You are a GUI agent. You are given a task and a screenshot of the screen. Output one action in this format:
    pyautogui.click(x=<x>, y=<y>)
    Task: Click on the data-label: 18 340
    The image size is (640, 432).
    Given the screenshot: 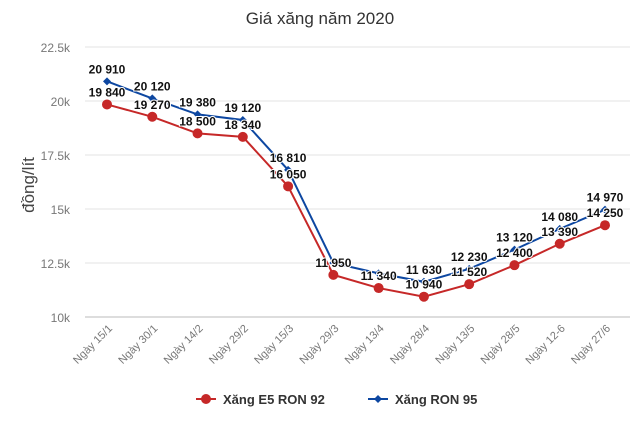 What is the action you would take?
    pyautogui.click(x=242, y=125)
    